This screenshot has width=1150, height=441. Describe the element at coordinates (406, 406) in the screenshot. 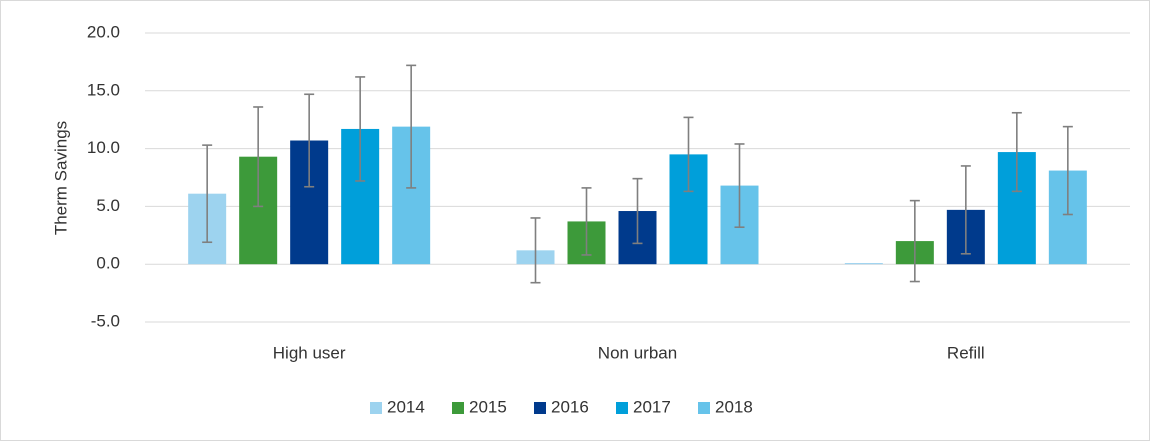

I see `legend-label: 2014` at that location.